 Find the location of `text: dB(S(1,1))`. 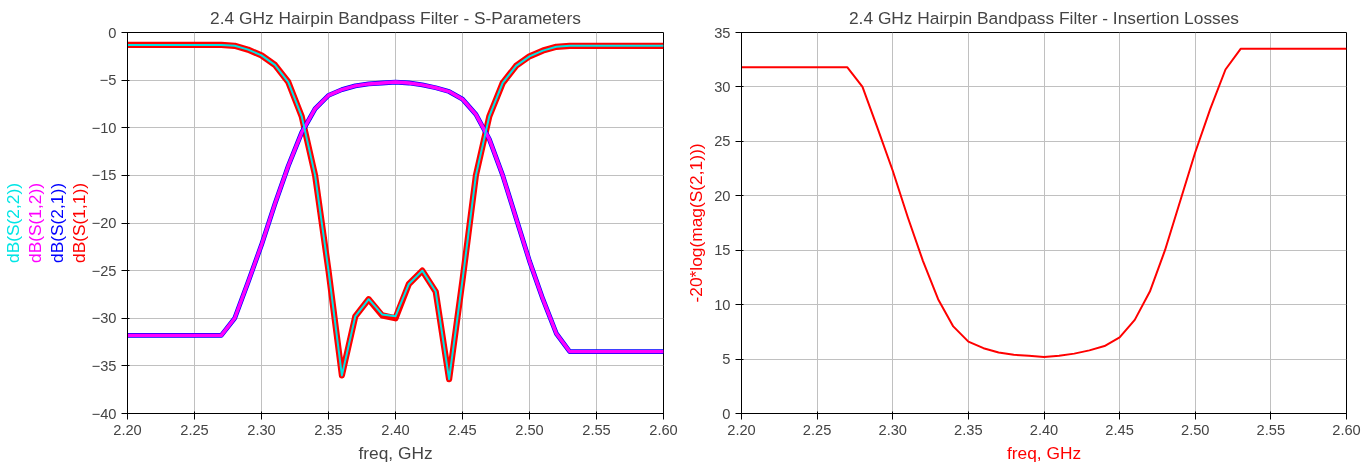

text: dB(S(1,1)) is located at coordinates (78, 223).